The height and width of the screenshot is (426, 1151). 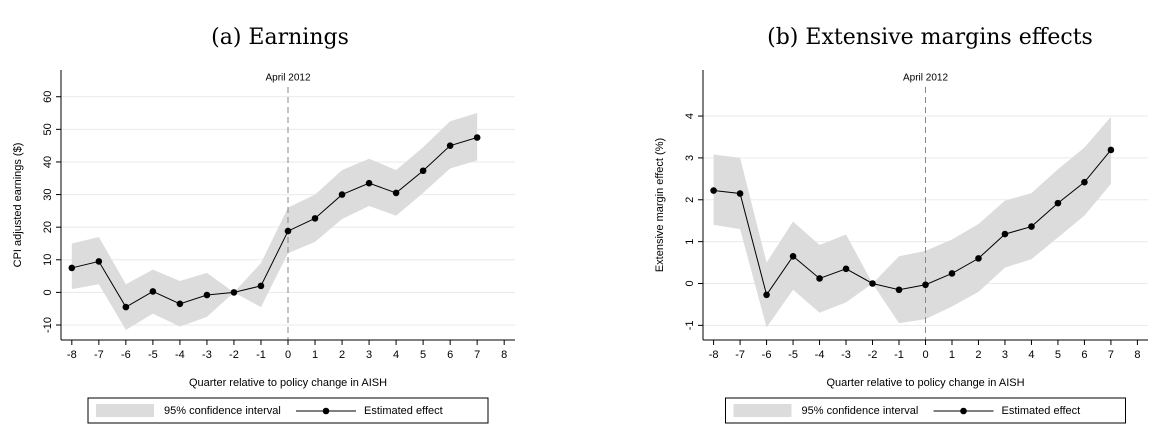 I want to click on y-tick-label: 30, so click(x=48, y=194).